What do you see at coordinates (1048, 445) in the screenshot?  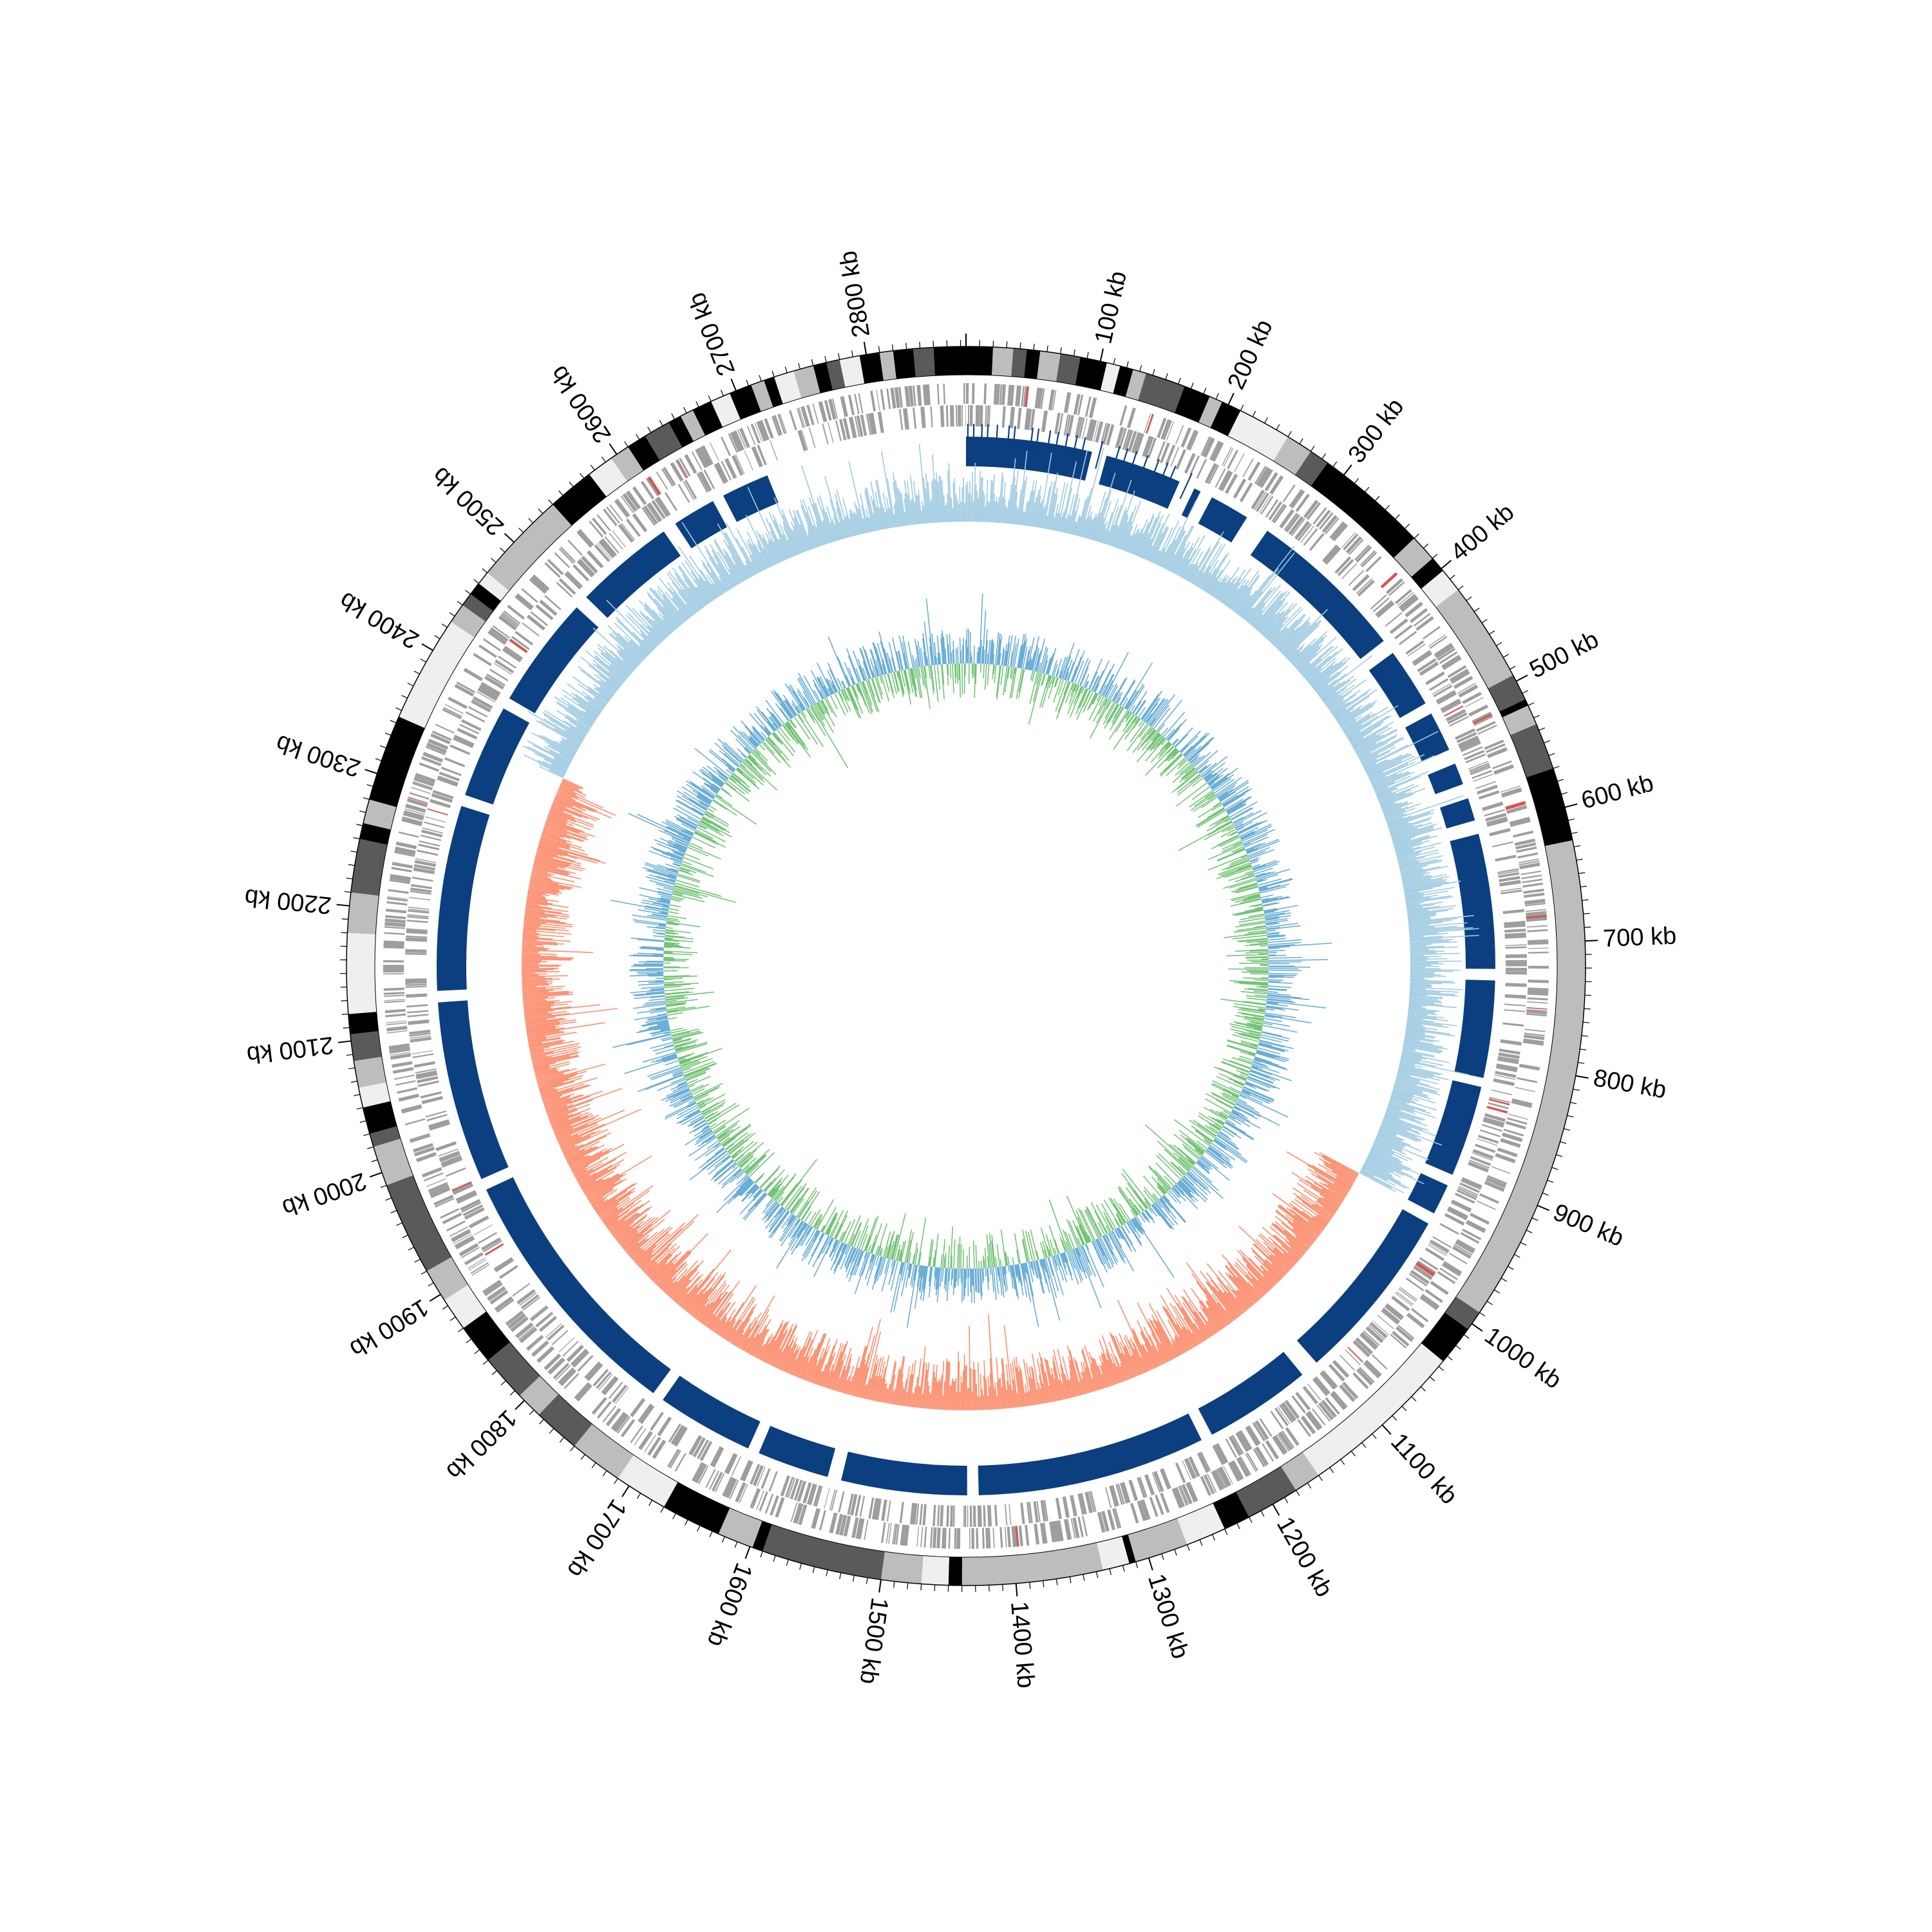 I see `homology-fragment` at bounding box center [1048, 445].